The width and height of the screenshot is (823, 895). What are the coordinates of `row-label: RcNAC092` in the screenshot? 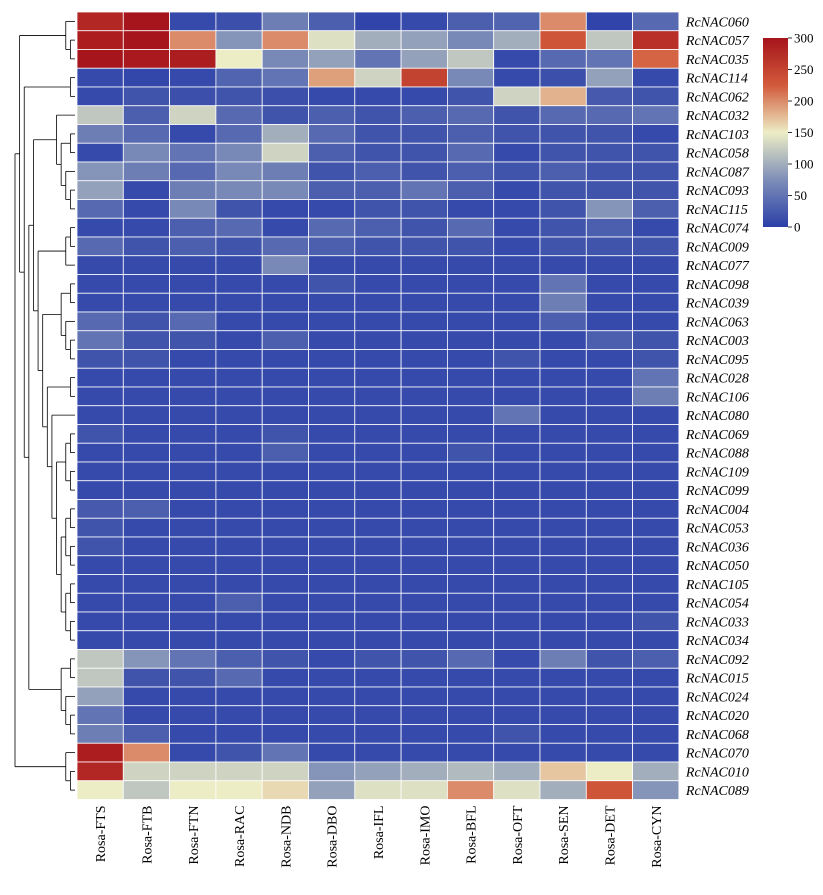 It's located at (717, 660).